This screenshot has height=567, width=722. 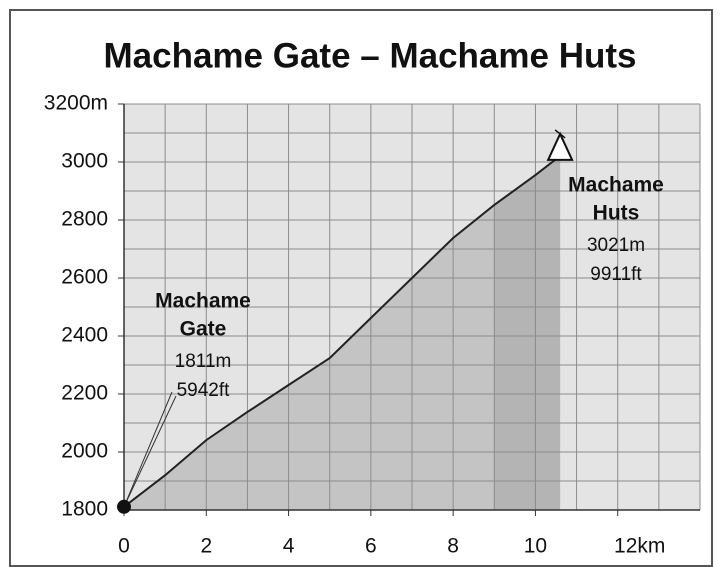 I want to click on area-shade, so click(x=527, y=332).